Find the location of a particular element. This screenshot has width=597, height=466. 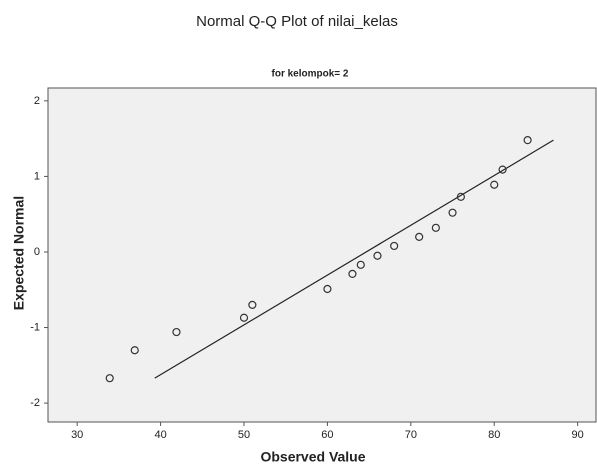

x-tick-label: 50 is located at coordinates (244, 435).